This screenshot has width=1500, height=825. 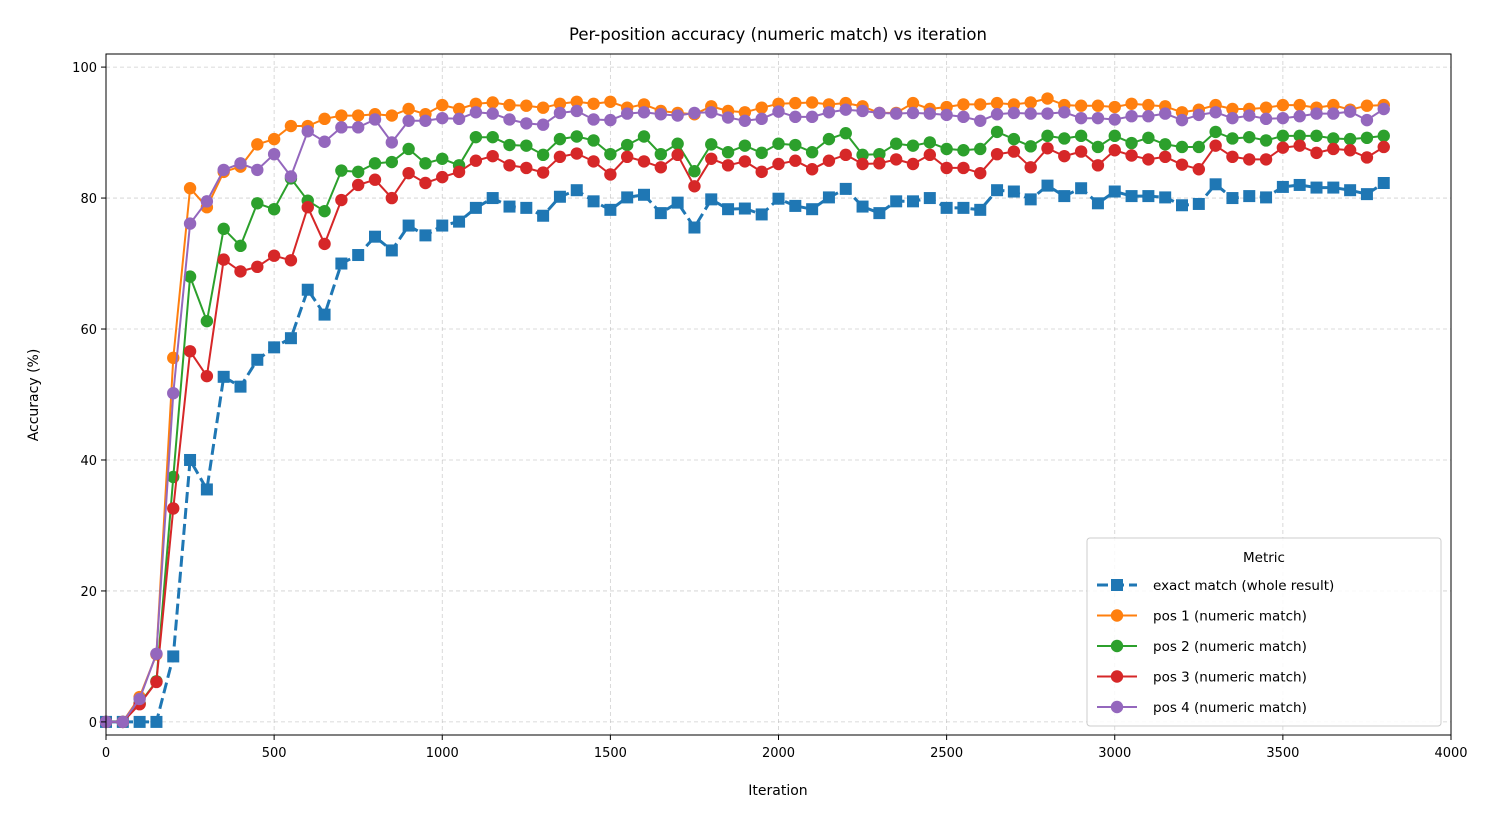 I want to click on legend-item: pos 2 (numeric match), so click(x=1202, y=647).